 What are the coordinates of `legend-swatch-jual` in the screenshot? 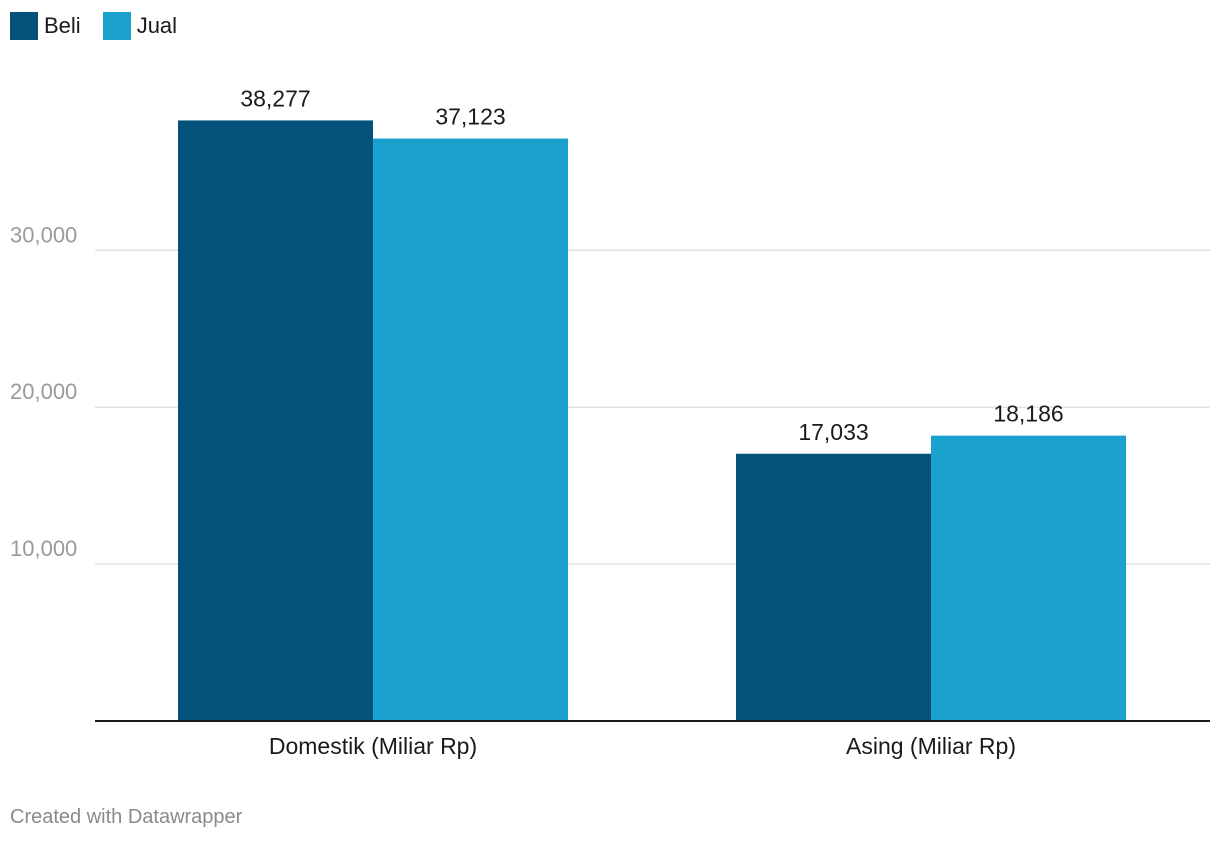 It's located at (116, 26).